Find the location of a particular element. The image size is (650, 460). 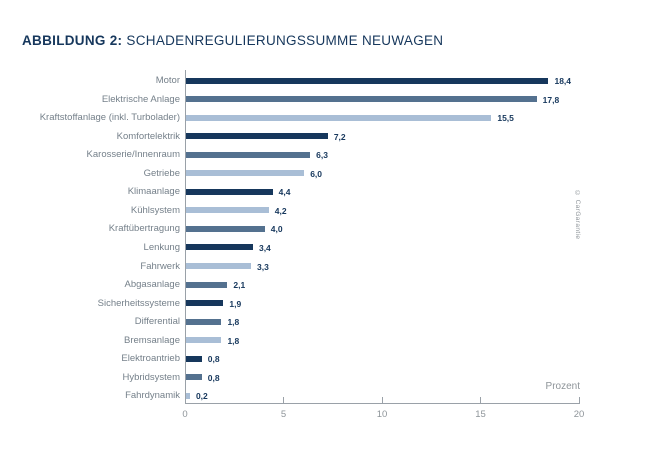

category-label: Sicherheitssysteme is located at coordinates (138, 303).